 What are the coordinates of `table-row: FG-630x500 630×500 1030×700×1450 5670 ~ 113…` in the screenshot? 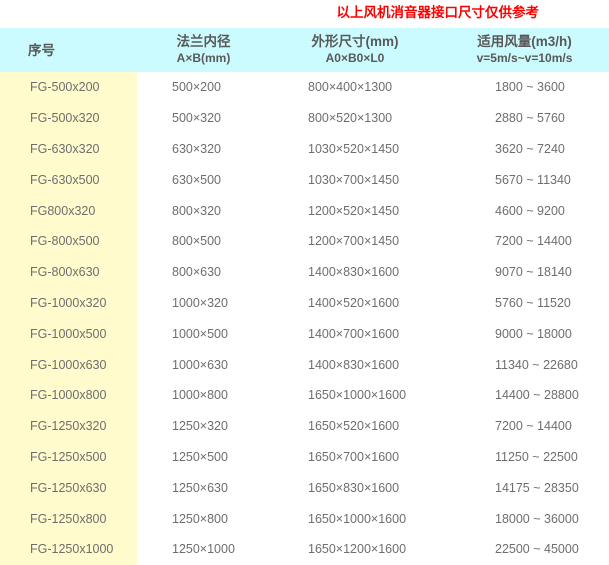 It's located at (304, 180).